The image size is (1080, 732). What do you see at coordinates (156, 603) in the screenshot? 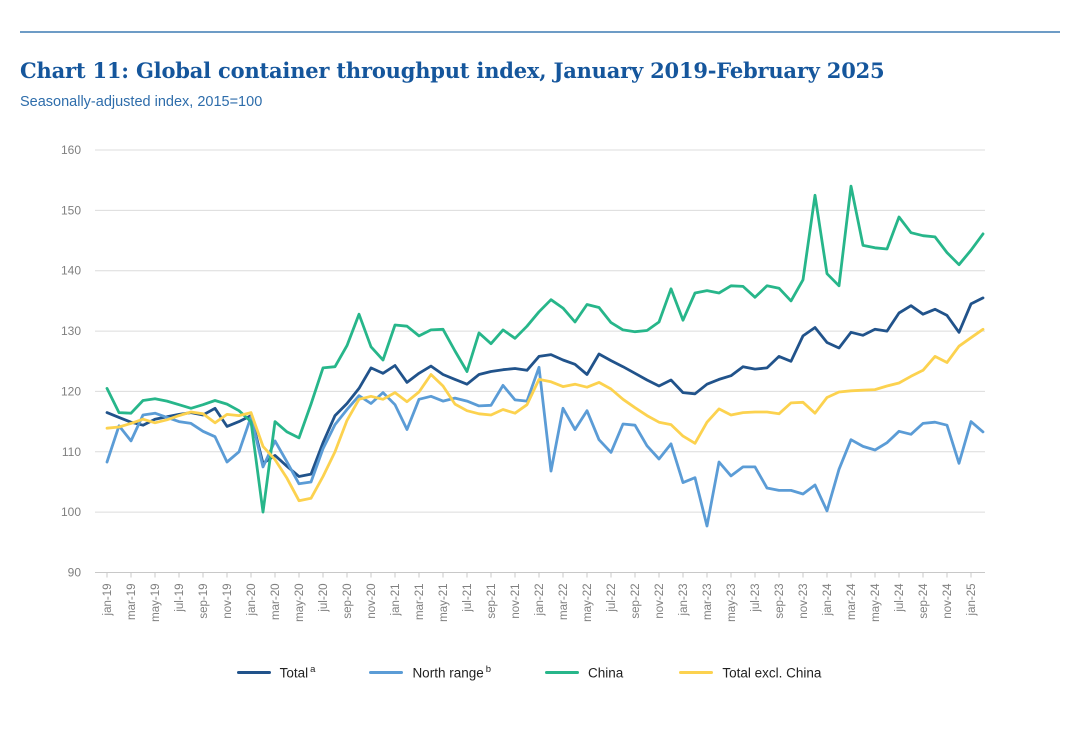
I see `x-axis-label-may-19: may-19` at bounding box center [156, 603].